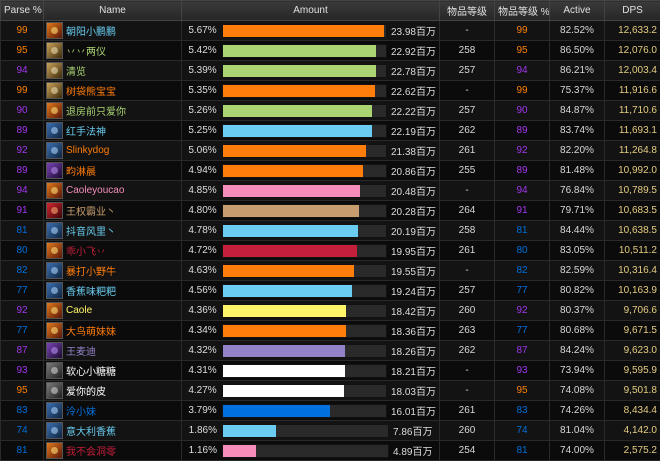 The image size is (660, 461). What do you see at coordinates (467, 110) in the screenshot?
I see `ilvl-value: 257` at bounding box center [467, 110].